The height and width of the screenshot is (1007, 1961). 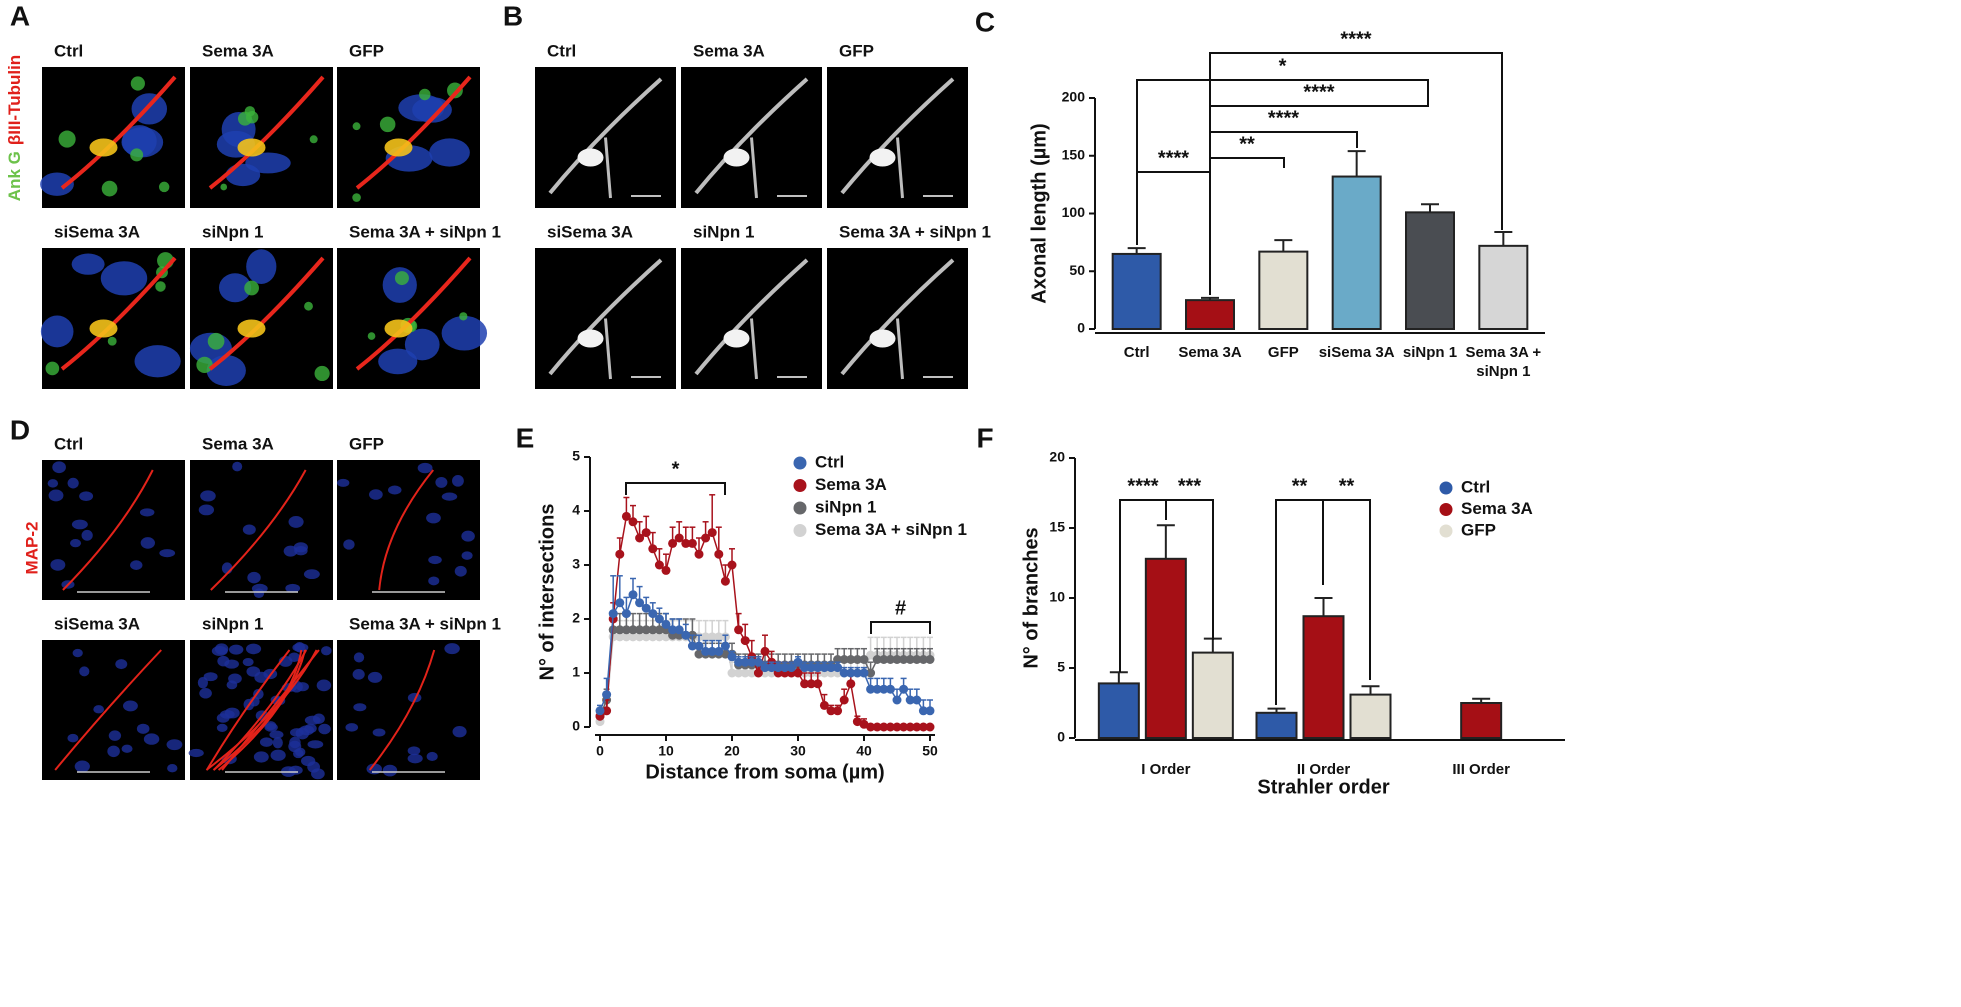 What do you see at coordinates (576, 618) in the screenshot?
I see `y-tick-label: 2` at bounding box center [576, 618].